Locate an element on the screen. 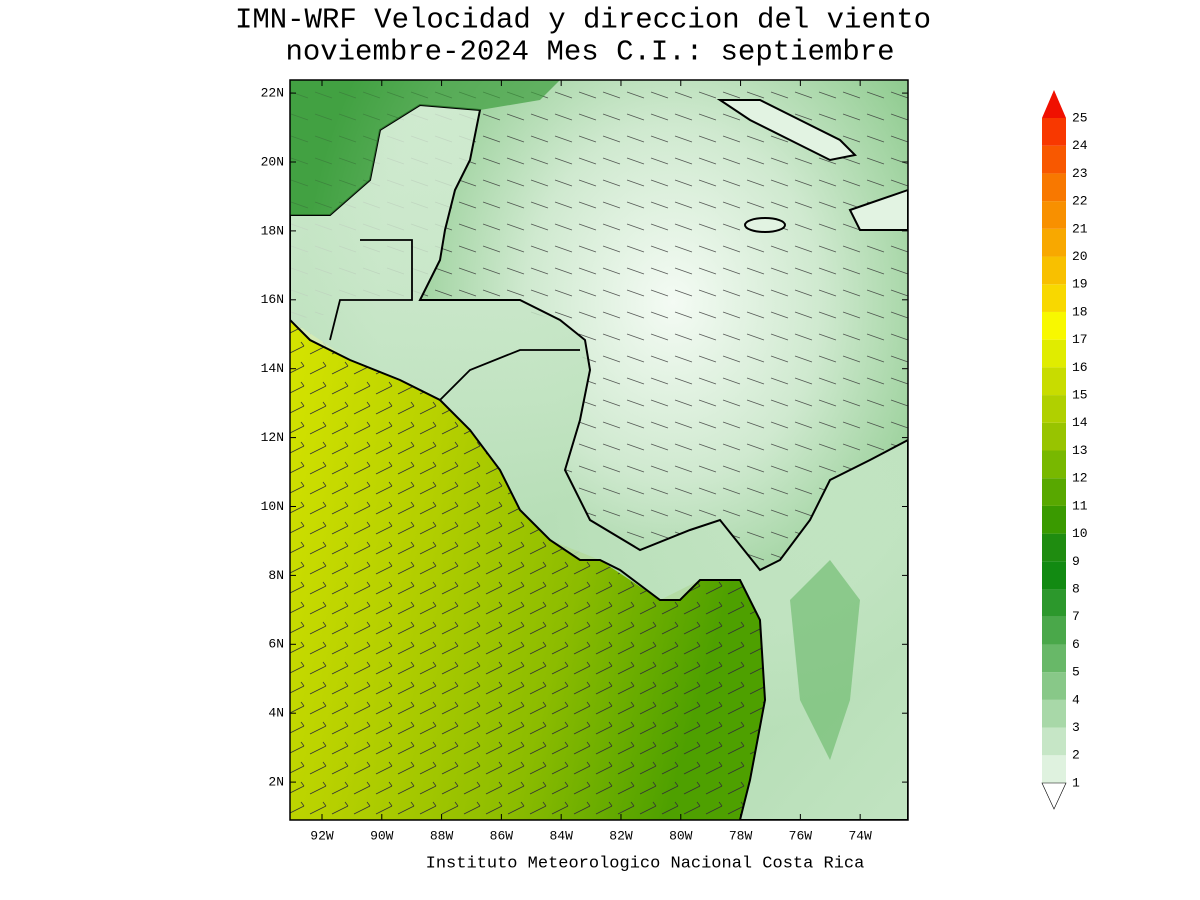  x-tick-label: 82W is located at coordinates (621, 835).